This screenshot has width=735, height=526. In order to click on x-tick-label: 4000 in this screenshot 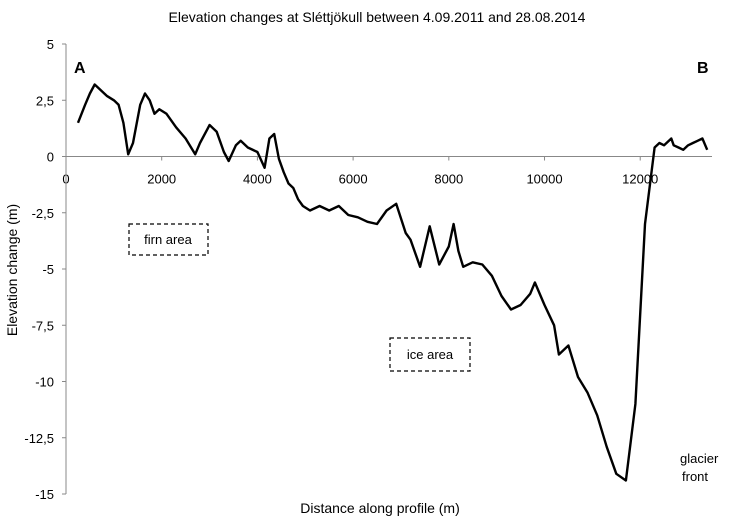, I will do `click(257, 179)`.